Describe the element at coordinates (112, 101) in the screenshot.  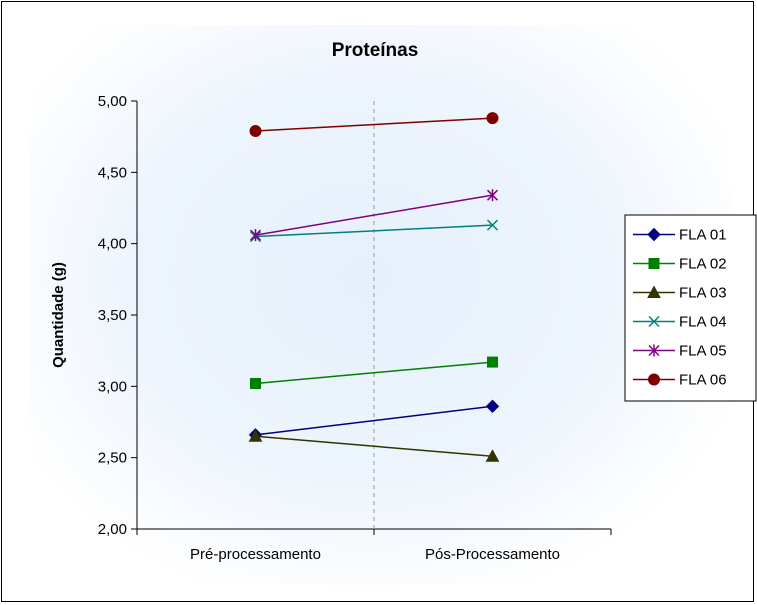
I see `y-tick-label: 5,00` at that location.